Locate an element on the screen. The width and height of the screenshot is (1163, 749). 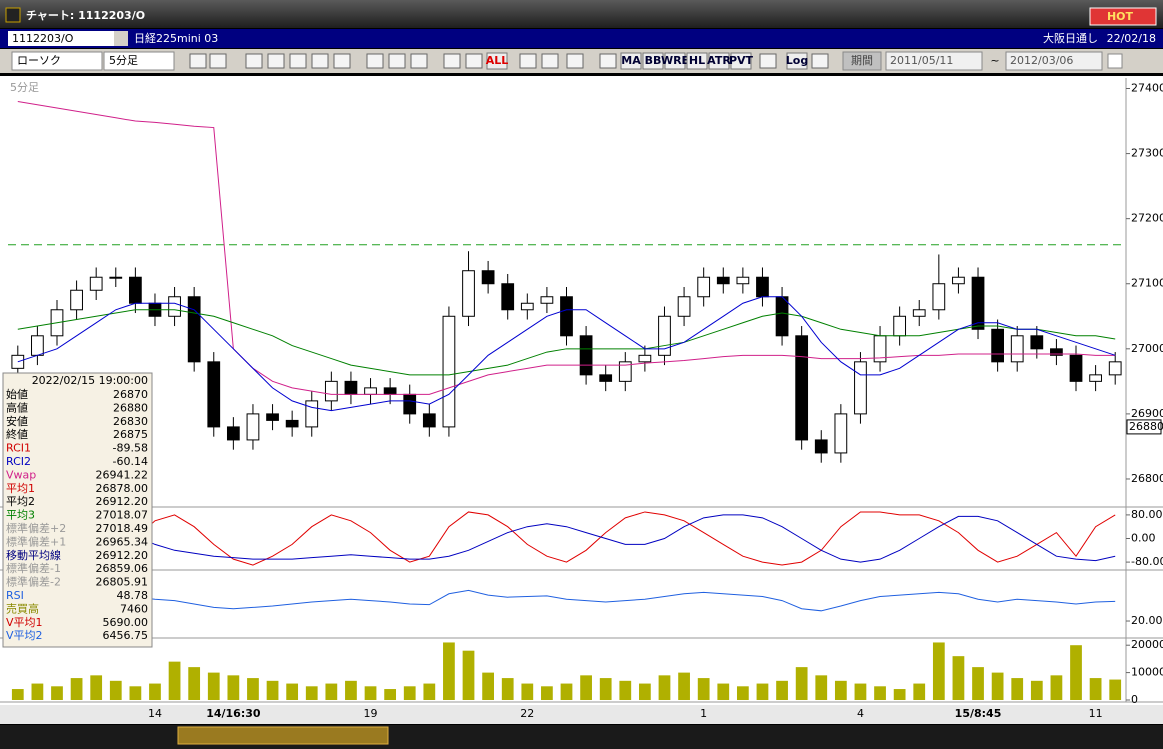
symbol-dropdown is located at coordinates (121, 38).